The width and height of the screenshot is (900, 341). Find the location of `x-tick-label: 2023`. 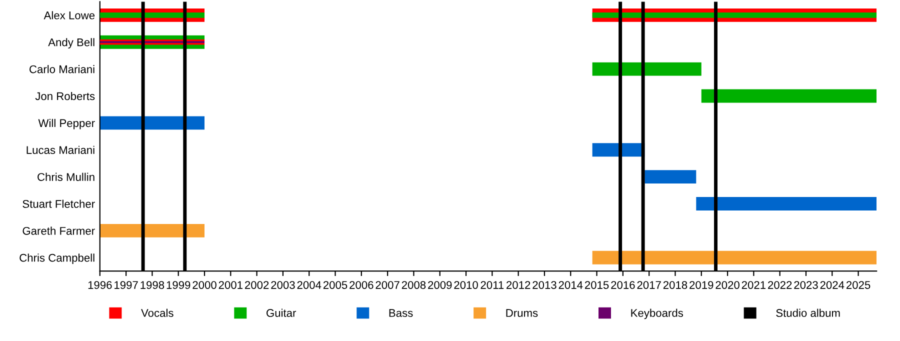

x-tick-label: 2023 is located at coordinates (806, 285).